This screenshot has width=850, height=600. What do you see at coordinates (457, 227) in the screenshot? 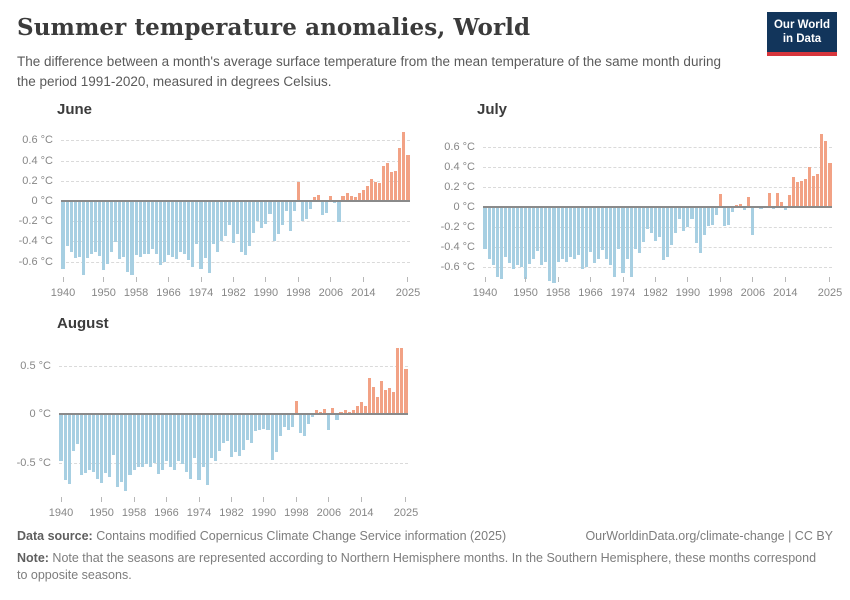
I see `y-axis-label: -0.2 °C` at bounding box center [457, 227].